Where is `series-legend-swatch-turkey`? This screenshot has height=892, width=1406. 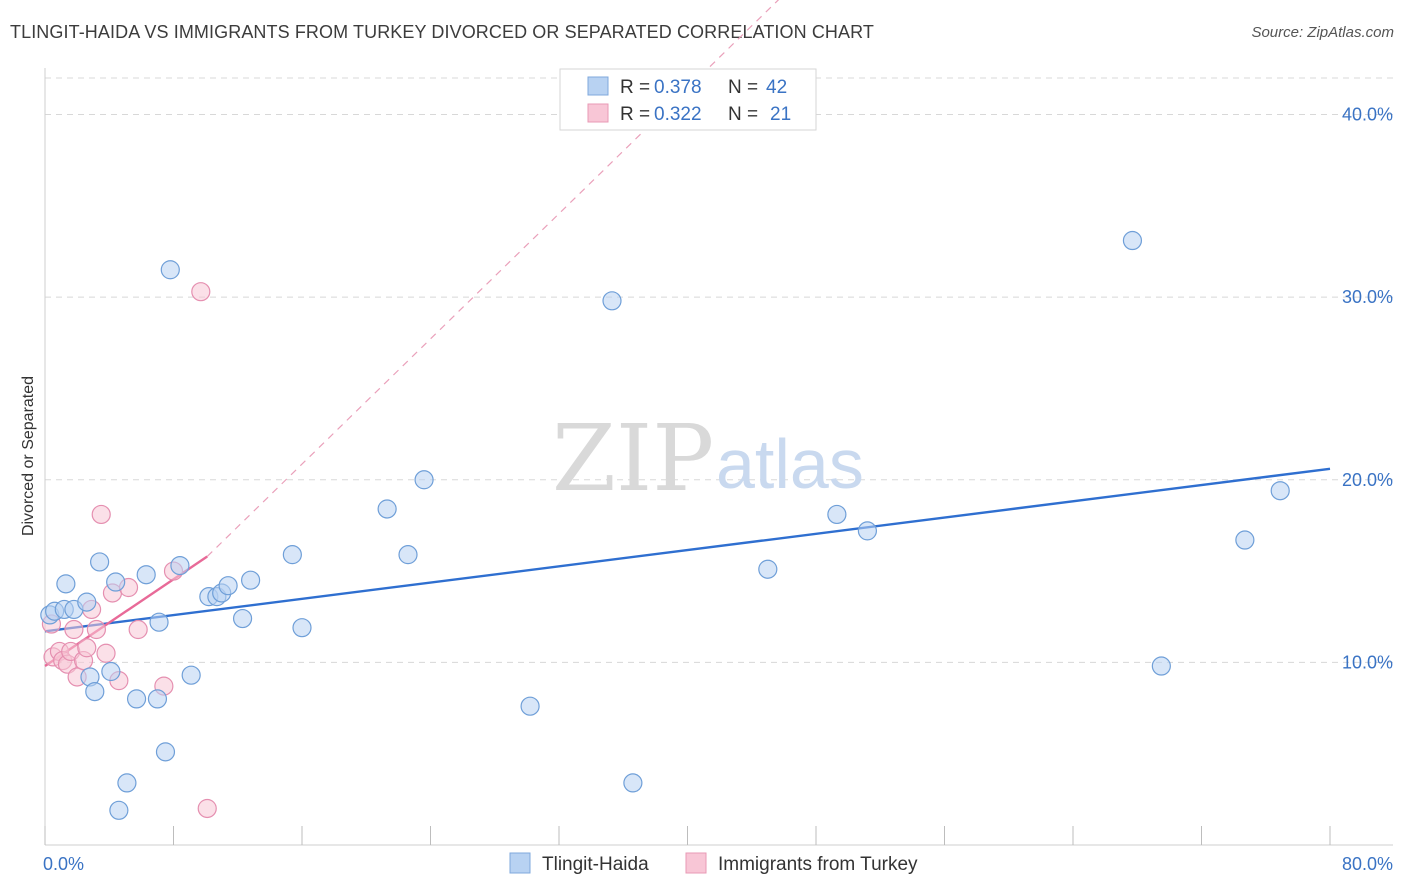 series-legend-swatch-turkey is located at coordinates (696, 863).